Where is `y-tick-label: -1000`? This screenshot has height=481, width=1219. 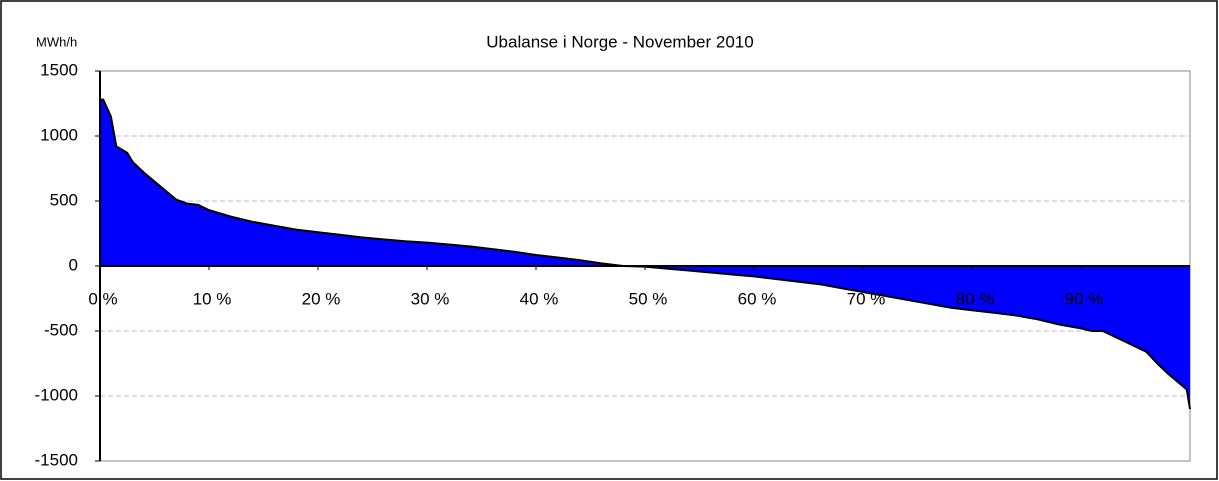 y-tick-label: -1000 is located at coordinates (56, 394).